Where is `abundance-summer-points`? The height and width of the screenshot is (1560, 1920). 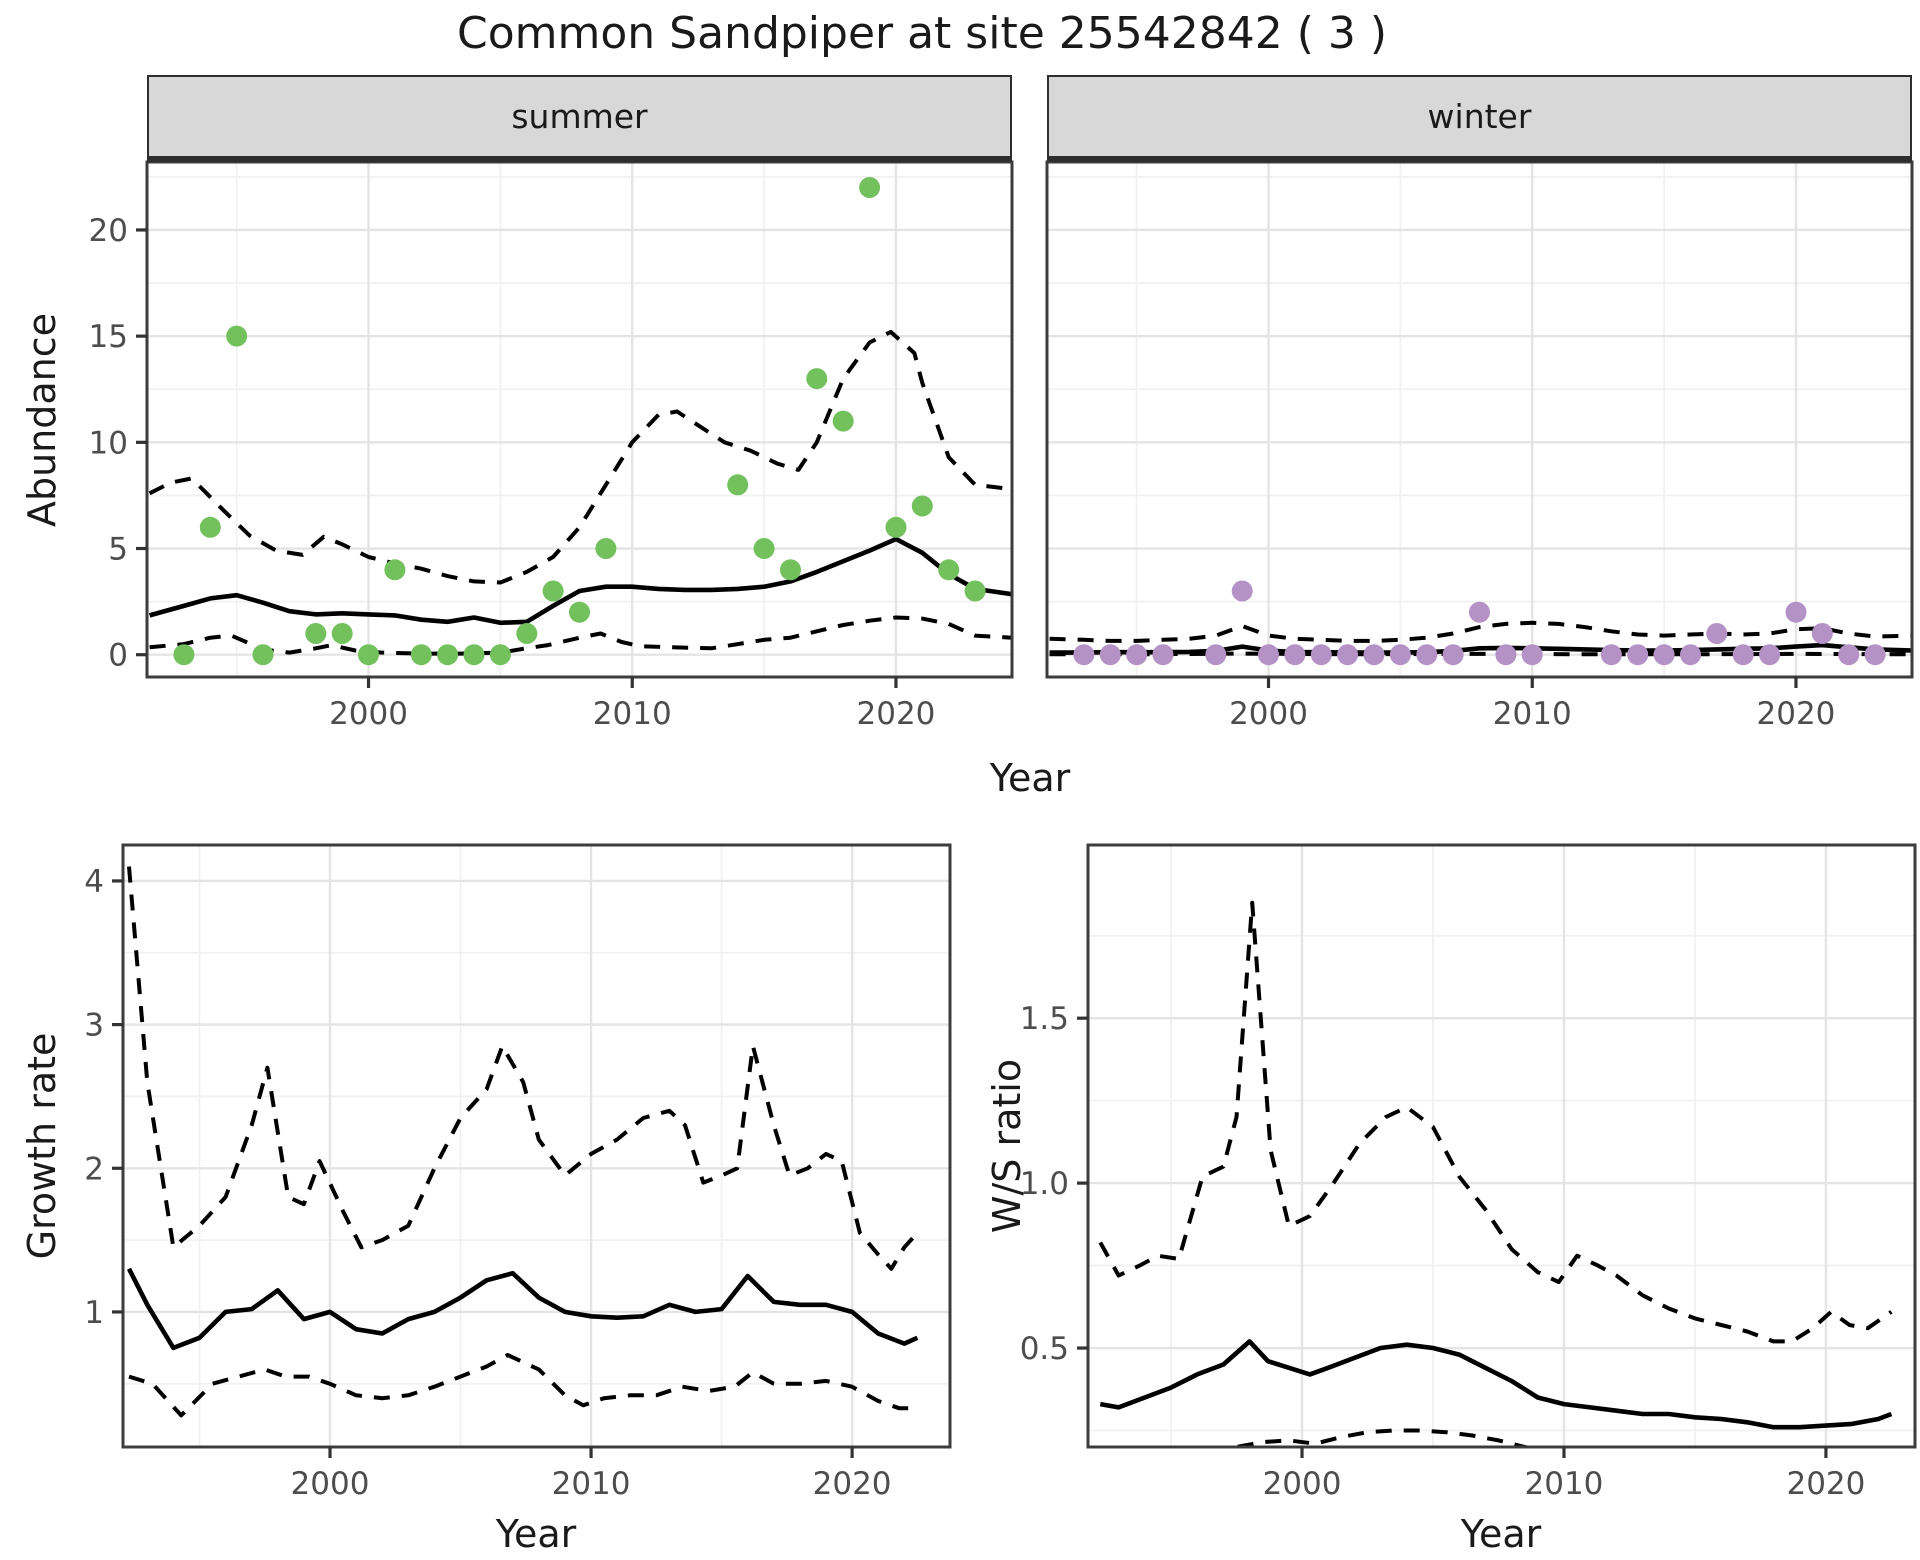
abundance-summer-points is located at coordinates (579, 421).